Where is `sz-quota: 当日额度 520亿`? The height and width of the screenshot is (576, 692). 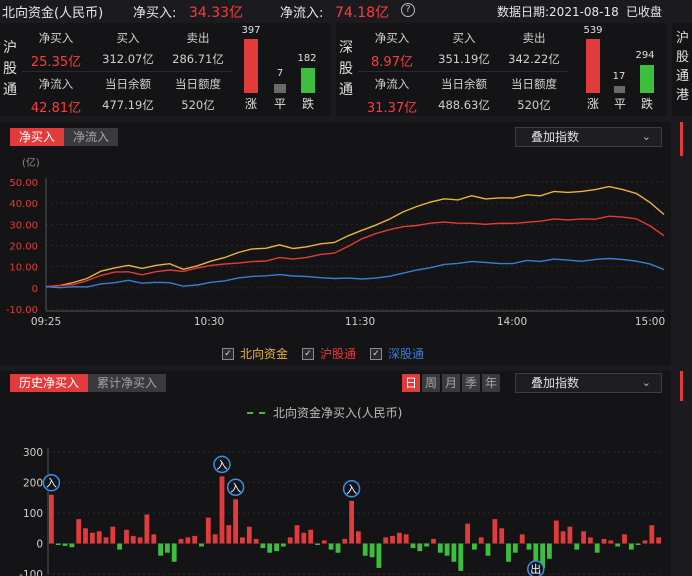 sz-quota: 当日额度 520亿 is located at coordinates (534, 94).